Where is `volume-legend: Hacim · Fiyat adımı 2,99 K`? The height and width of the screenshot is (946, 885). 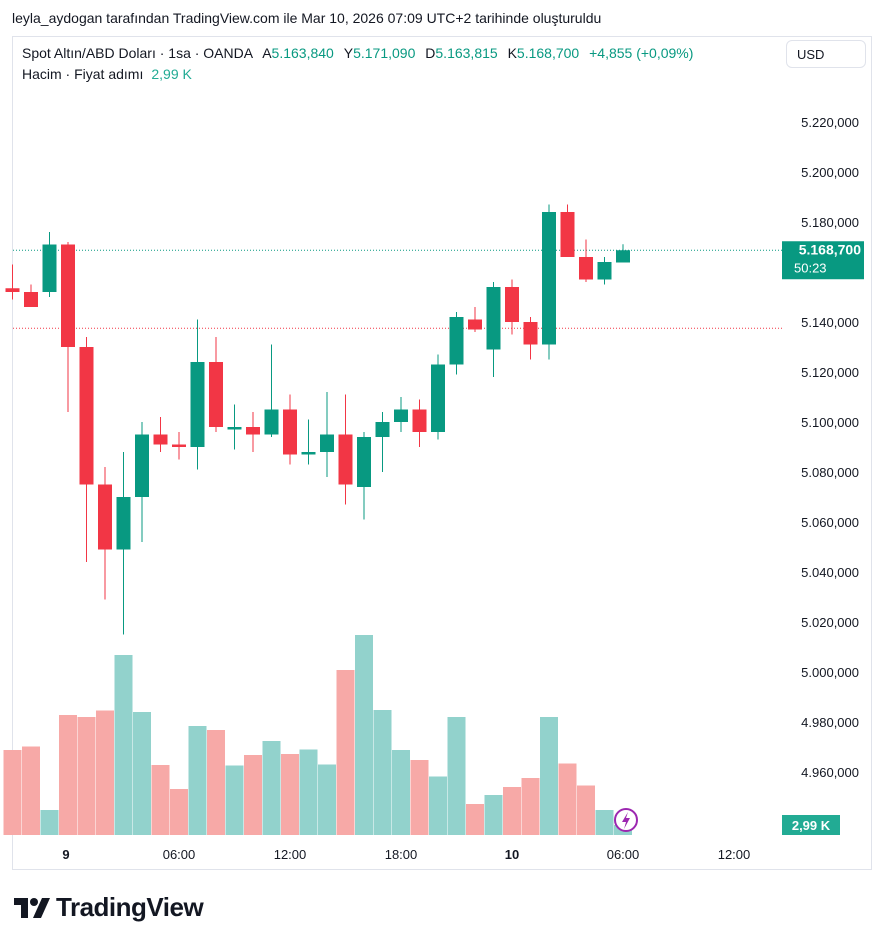
volume-legend: Hacim · Fiyat adımı 2,99 K is located at coordinates (107, 74).